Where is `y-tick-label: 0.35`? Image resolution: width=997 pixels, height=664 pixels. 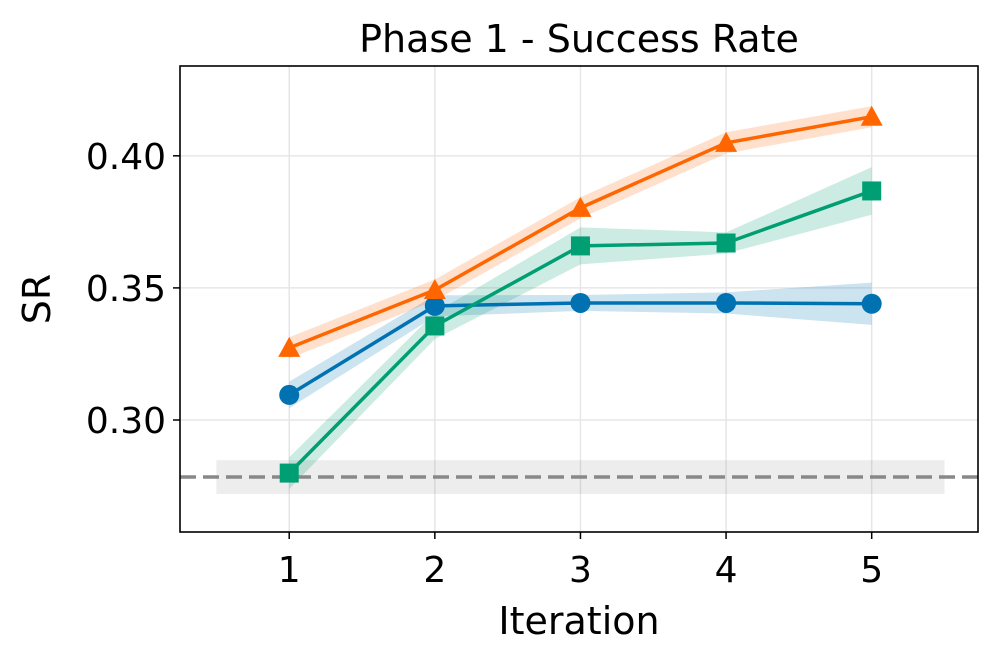
y-tick-label: 0.35 is located at coordinates (126, 289).